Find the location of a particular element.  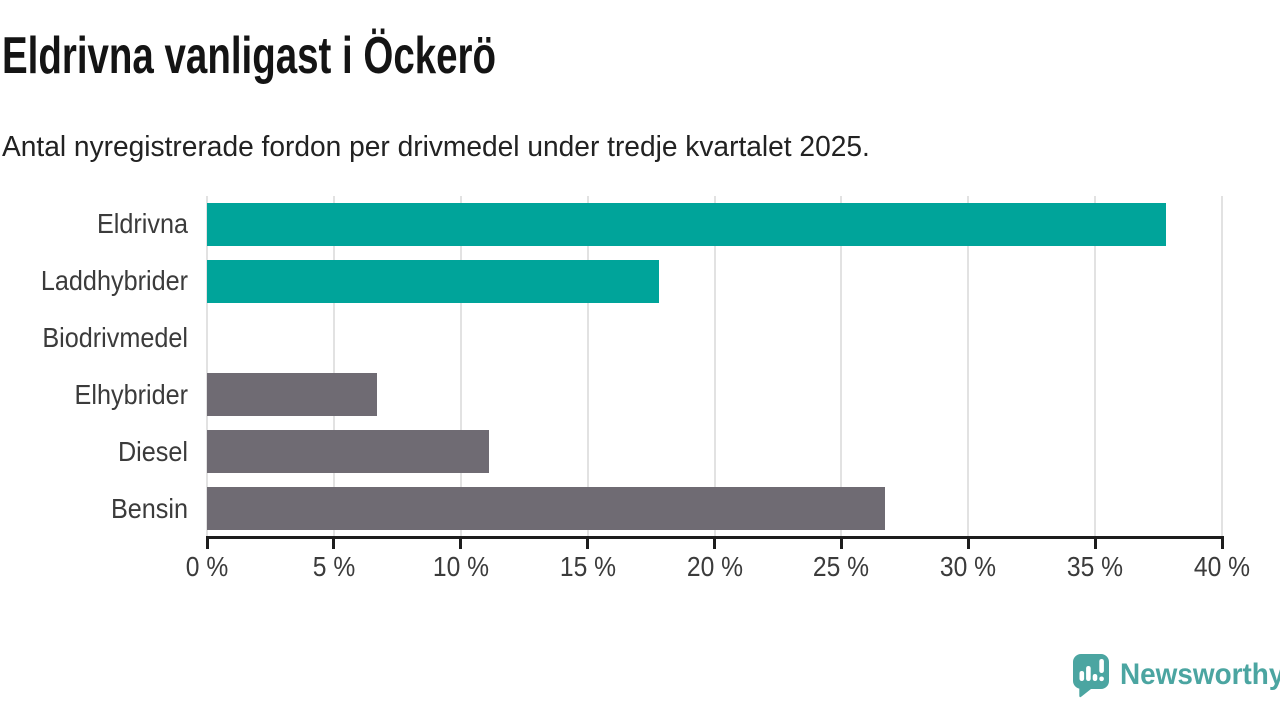

category-label: Laddhybrider is located at coordinates (114, 281).